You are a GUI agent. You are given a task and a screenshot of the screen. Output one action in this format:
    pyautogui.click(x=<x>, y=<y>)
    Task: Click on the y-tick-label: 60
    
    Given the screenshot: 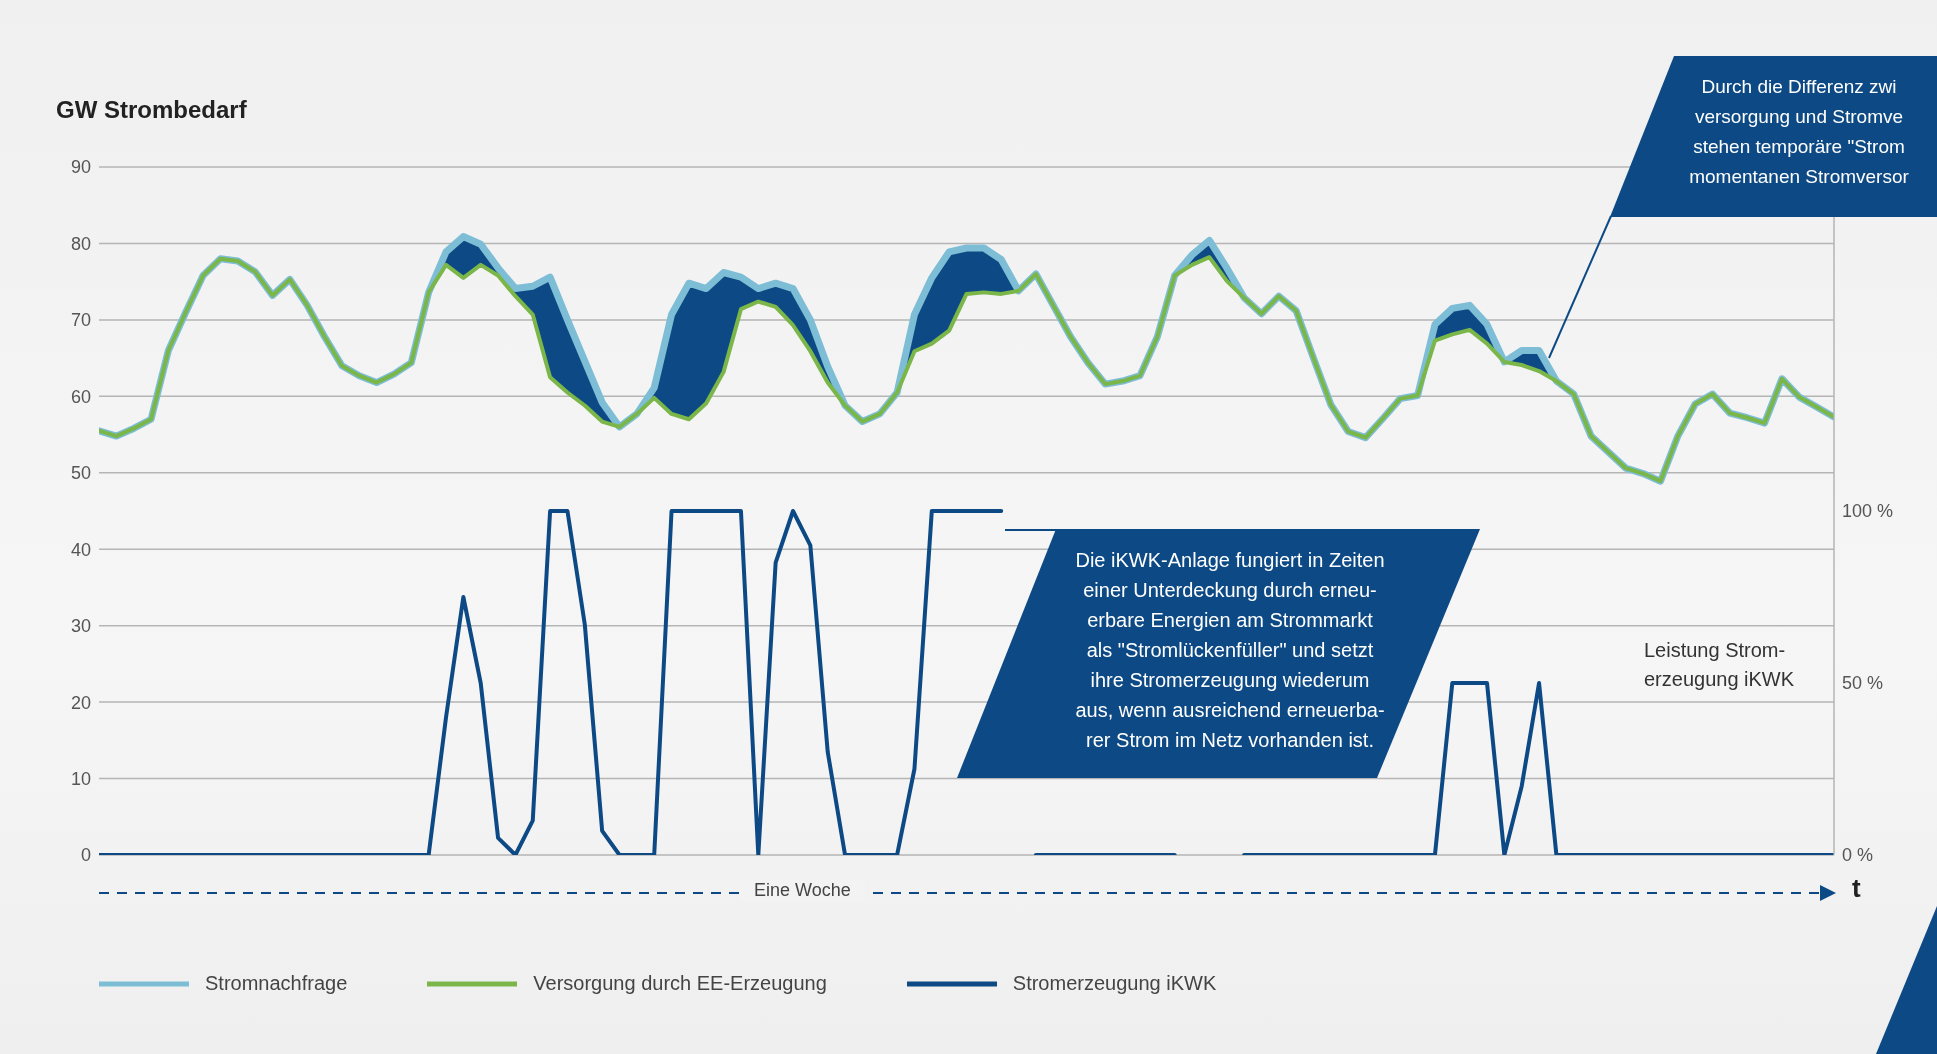 What is the action you would take?
    pyautogui.click(x=80, y=396)
    